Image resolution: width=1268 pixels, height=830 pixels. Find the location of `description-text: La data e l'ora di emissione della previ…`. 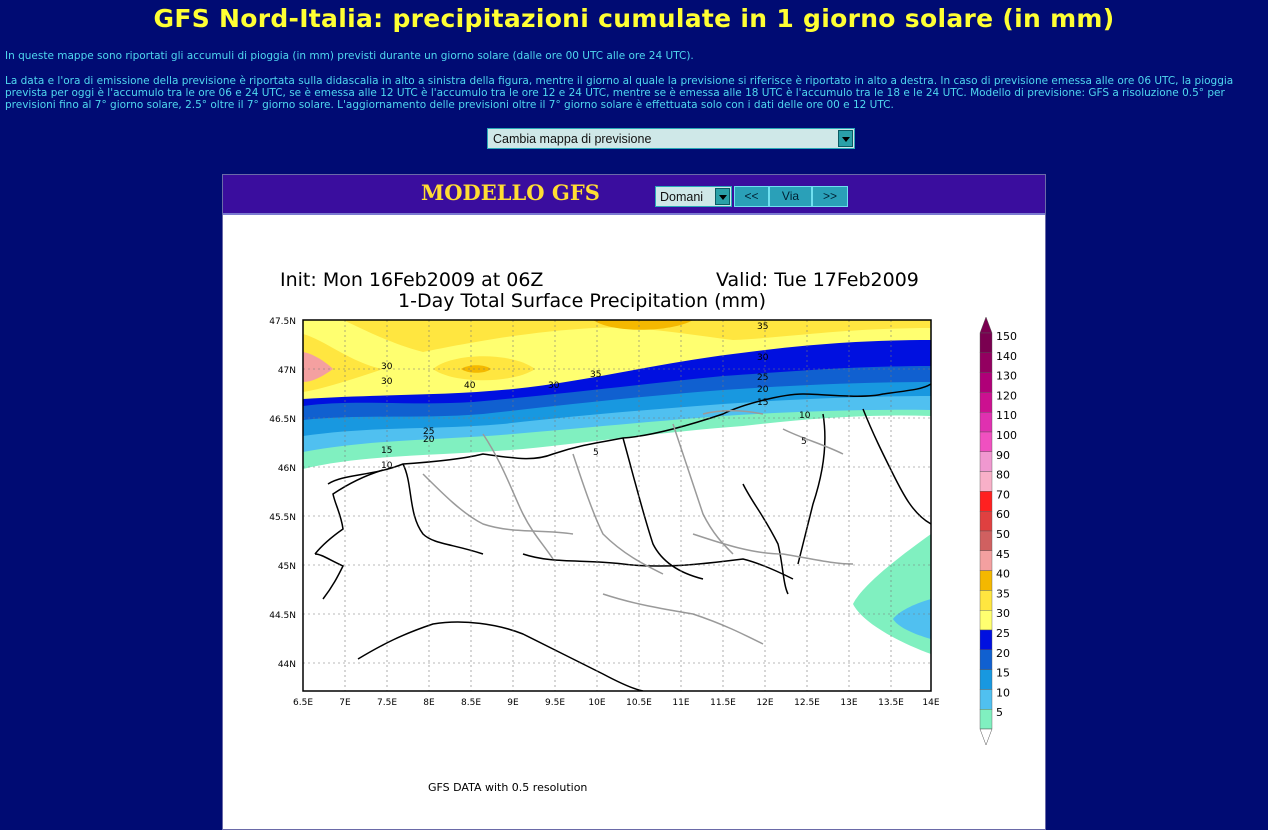

description-text: La data e l'ora di emissione della previ… is located at coordinates (619, 93).